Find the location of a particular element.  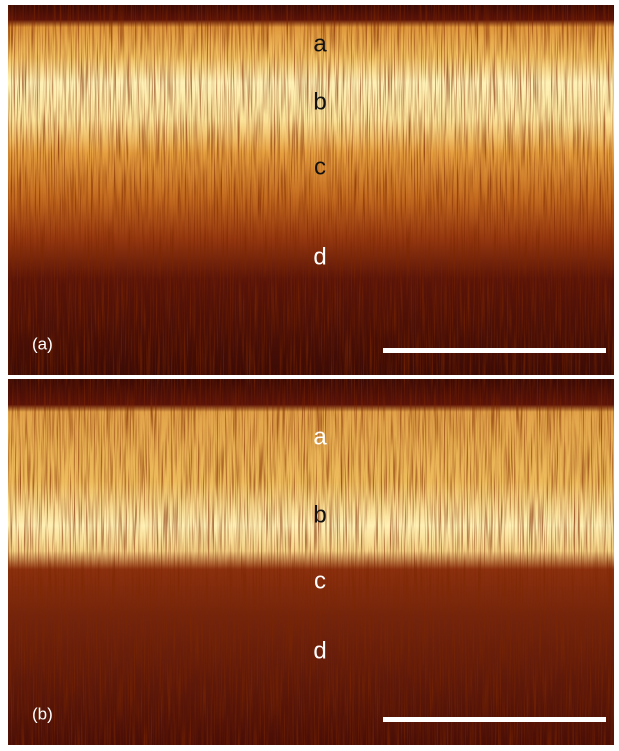

panel-label: (b) is located at coordinates (42, 713).